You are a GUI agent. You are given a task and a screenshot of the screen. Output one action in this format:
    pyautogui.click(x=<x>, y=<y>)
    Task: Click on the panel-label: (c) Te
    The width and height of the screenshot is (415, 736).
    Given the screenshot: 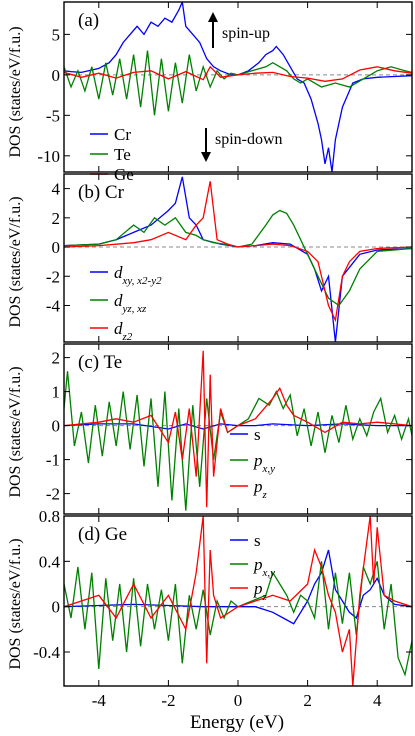 What is the action you would take?
    pyautogui.click(x=100, y=362)
    